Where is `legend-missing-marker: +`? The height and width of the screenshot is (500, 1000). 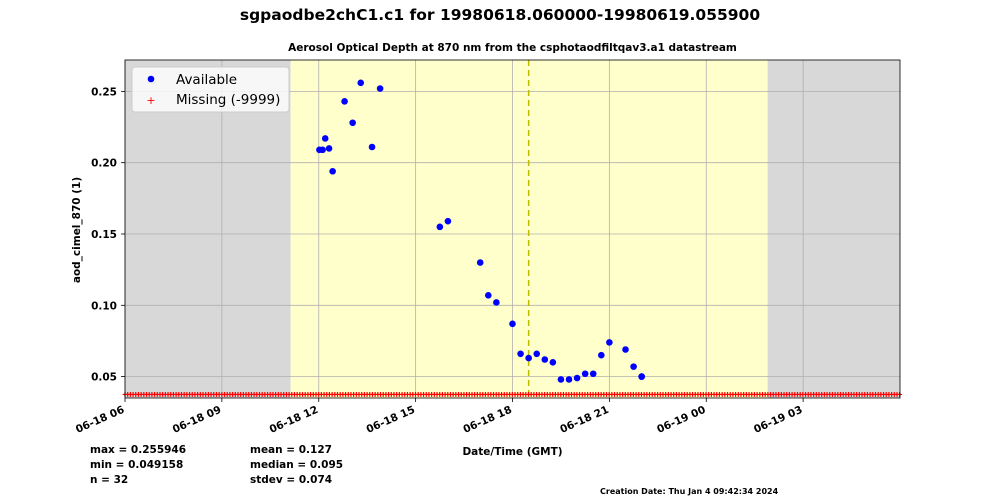 legend-missing-marker: + is located at coordinates (150, 100).